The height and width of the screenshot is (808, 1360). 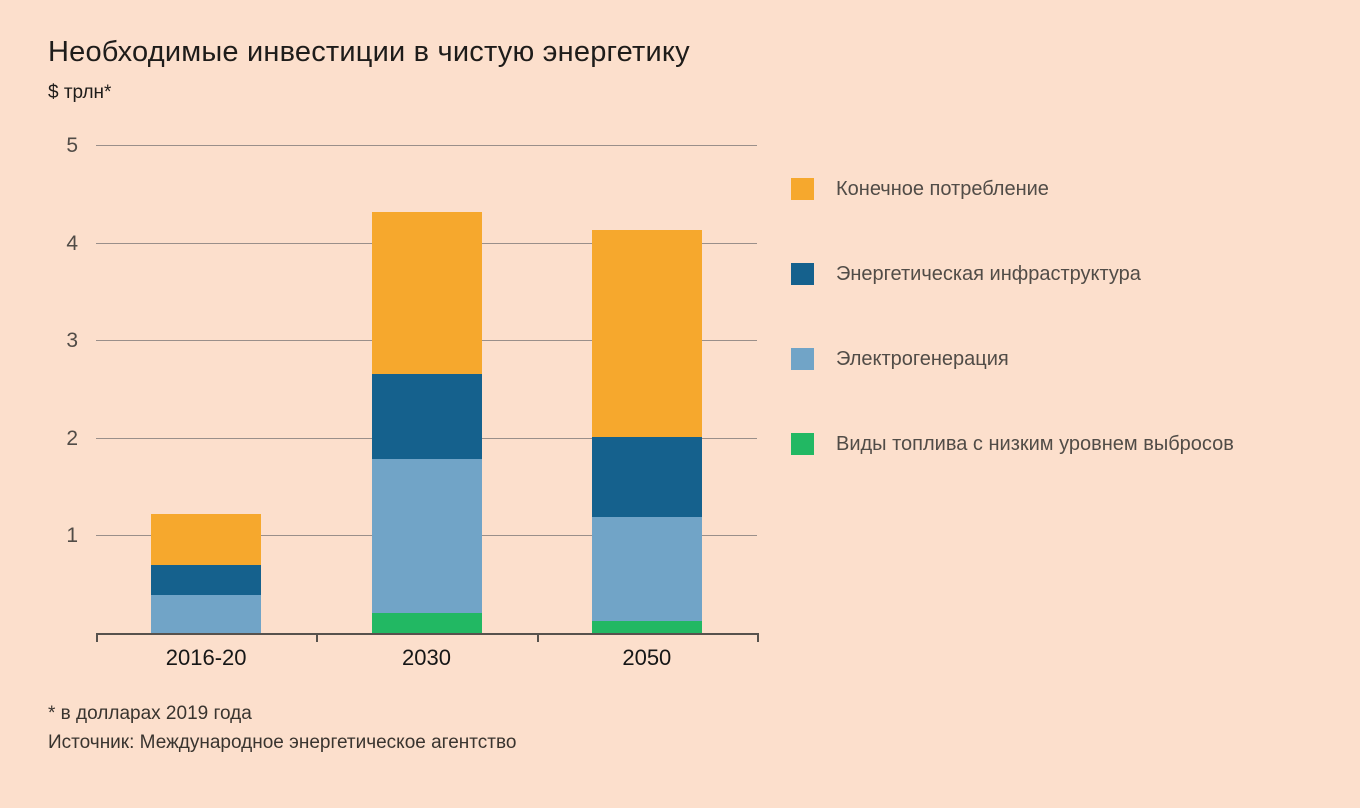 What do you see at coordinates (72, 536) in the screenshot?
I see `y-axis-tick-label: 1` at bounding box center [72, 536].